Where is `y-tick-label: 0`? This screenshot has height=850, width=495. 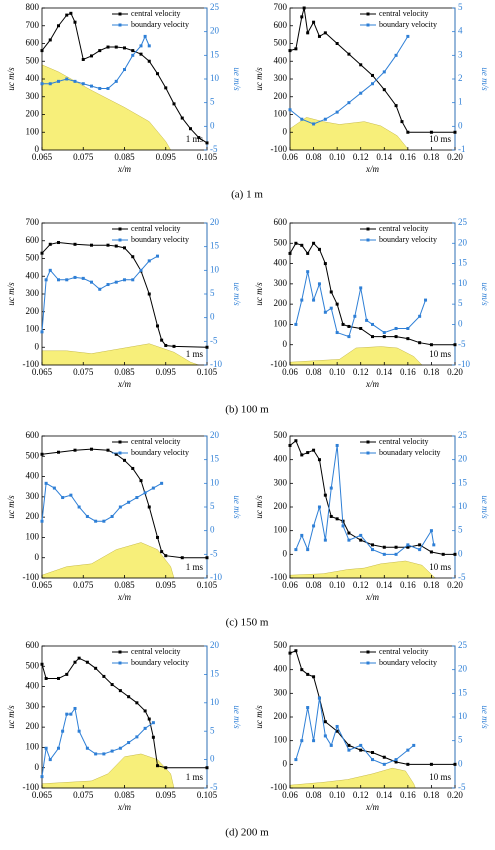 y-tick-label: 0 is located at coordinates (285, 763).